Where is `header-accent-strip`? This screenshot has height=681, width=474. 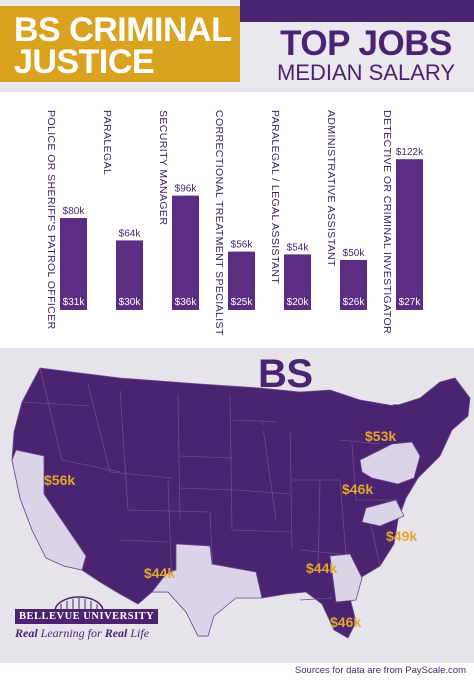 header-accent-strip is located at coordinates (357, 11).